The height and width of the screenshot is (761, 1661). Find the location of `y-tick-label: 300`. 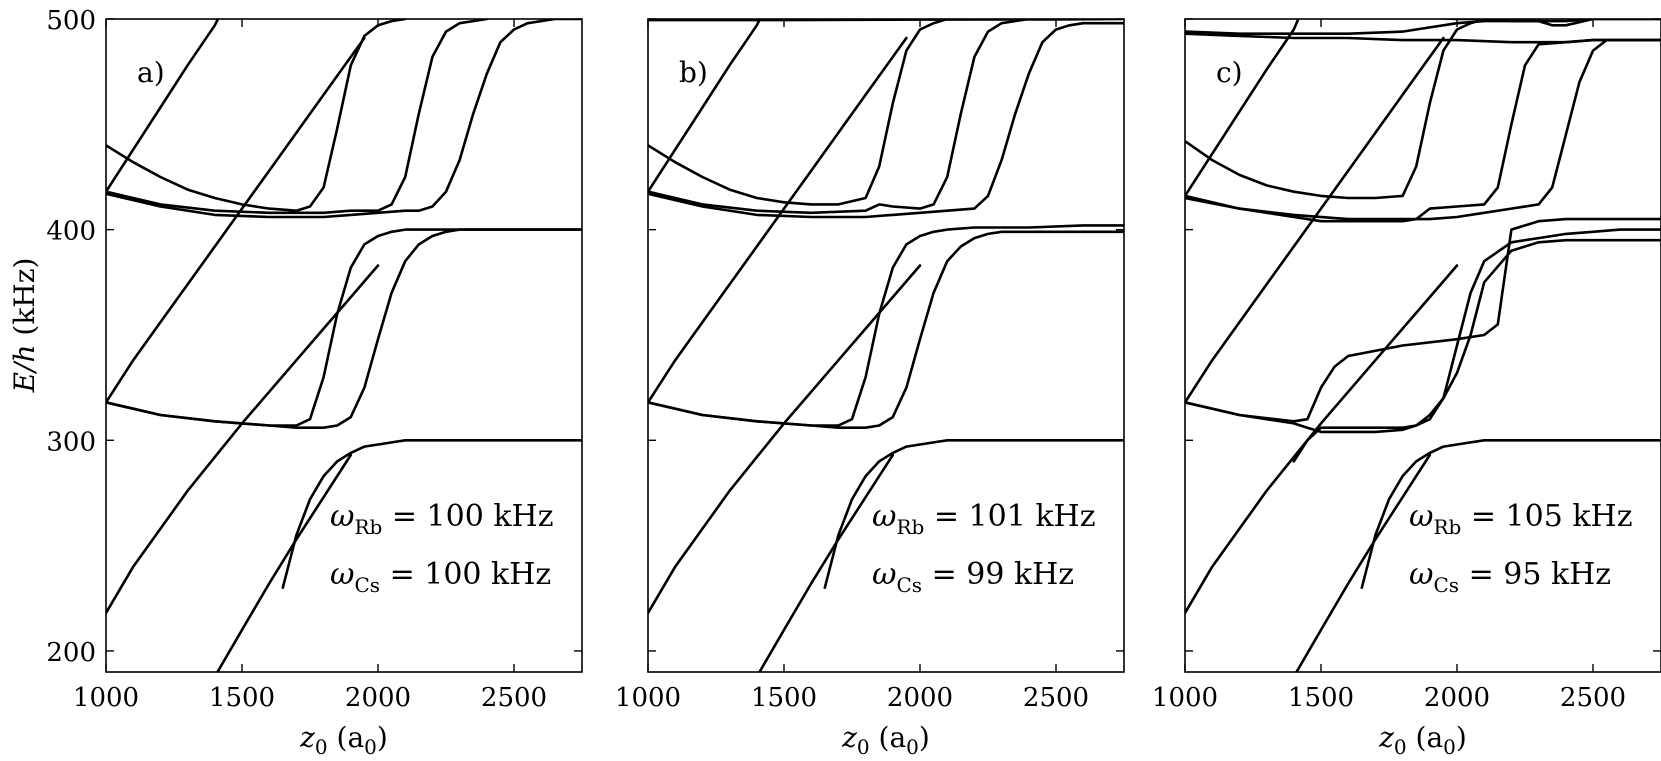

y-tick-label: 300 is located at coordinates (71, 442).